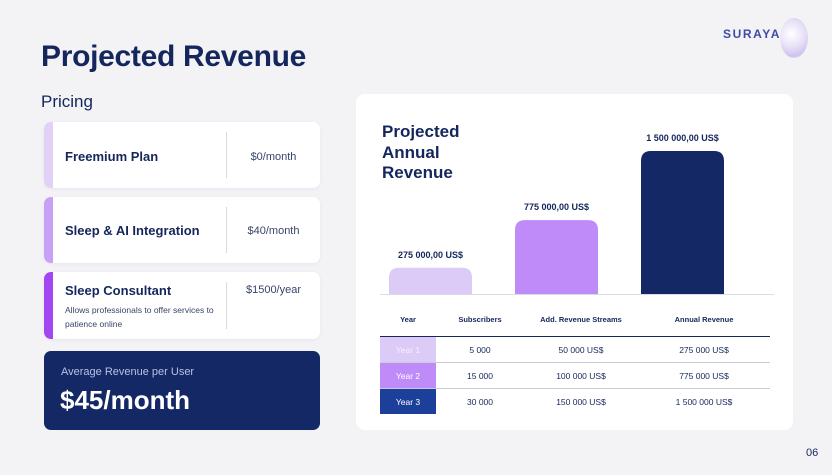 The image size is (832, 475). I want to click on plan-name: Sleep & AI Integration, so click(132, 230).